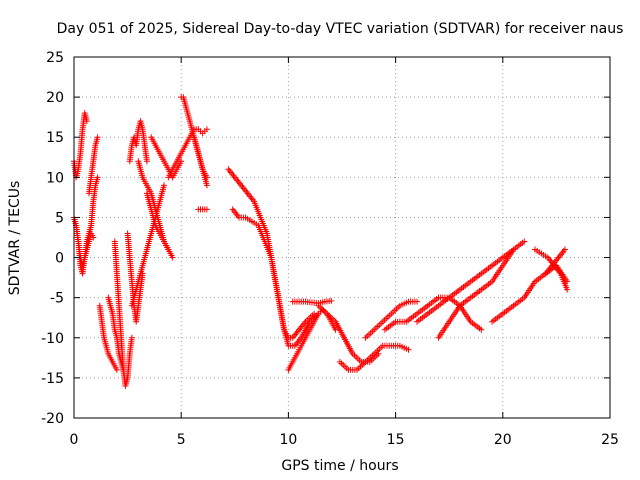 Image resolution: width=640 pixels, height=480 pixels. What do you see at coordinates (138, 141) in the screenshot?
I see `series-arc10` at bounding box center [138, 141].